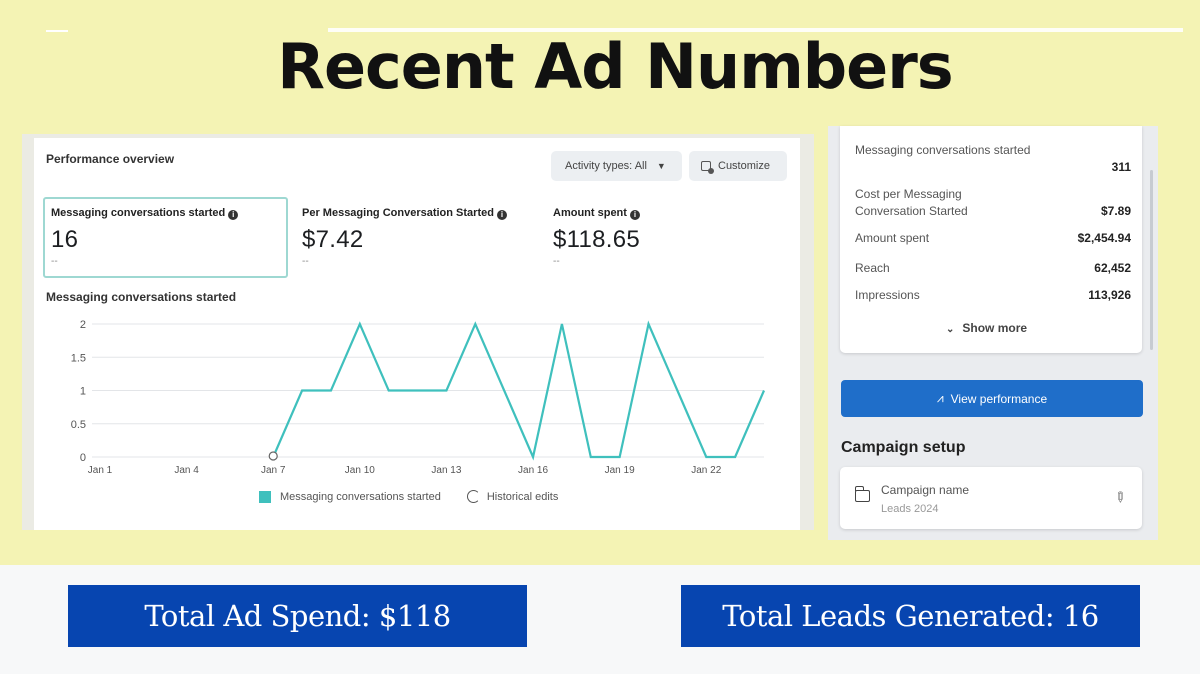  I want to click on selected-metric-card, so click(165, 237).